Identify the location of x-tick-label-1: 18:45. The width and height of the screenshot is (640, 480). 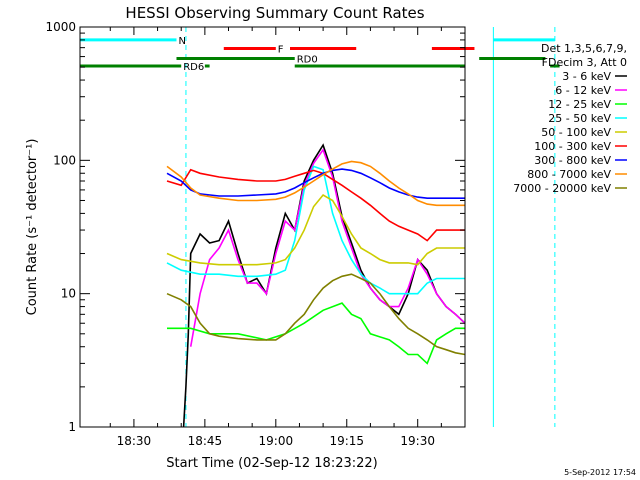
(205, 441).